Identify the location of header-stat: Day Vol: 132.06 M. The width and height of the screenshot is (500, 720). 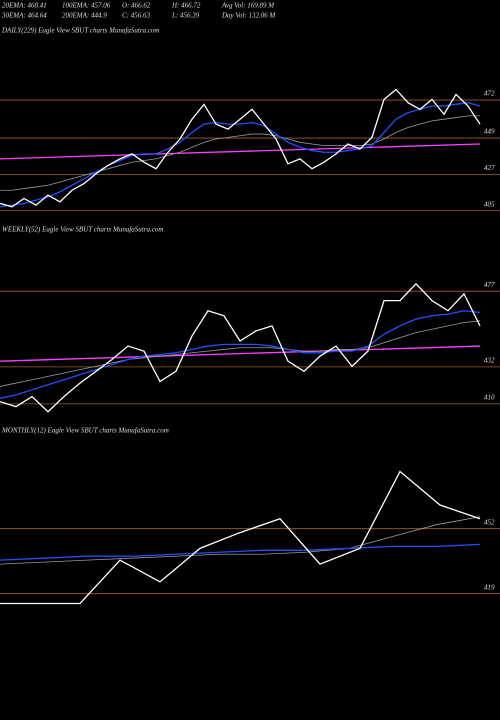
(248, 16).